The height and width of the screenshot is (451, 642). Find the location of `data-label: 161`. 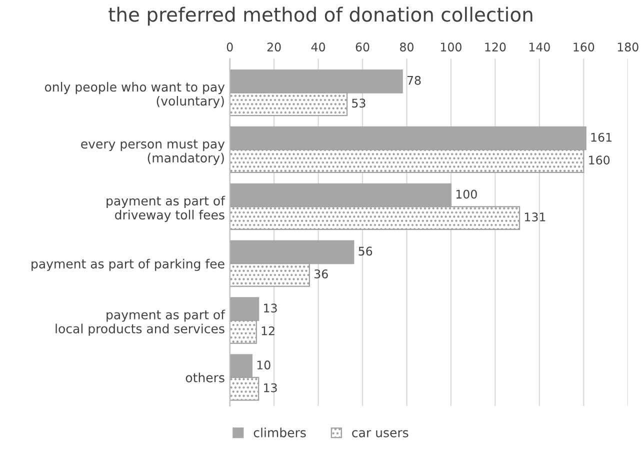

data-label: 161 is located at coordinates (601, 137).